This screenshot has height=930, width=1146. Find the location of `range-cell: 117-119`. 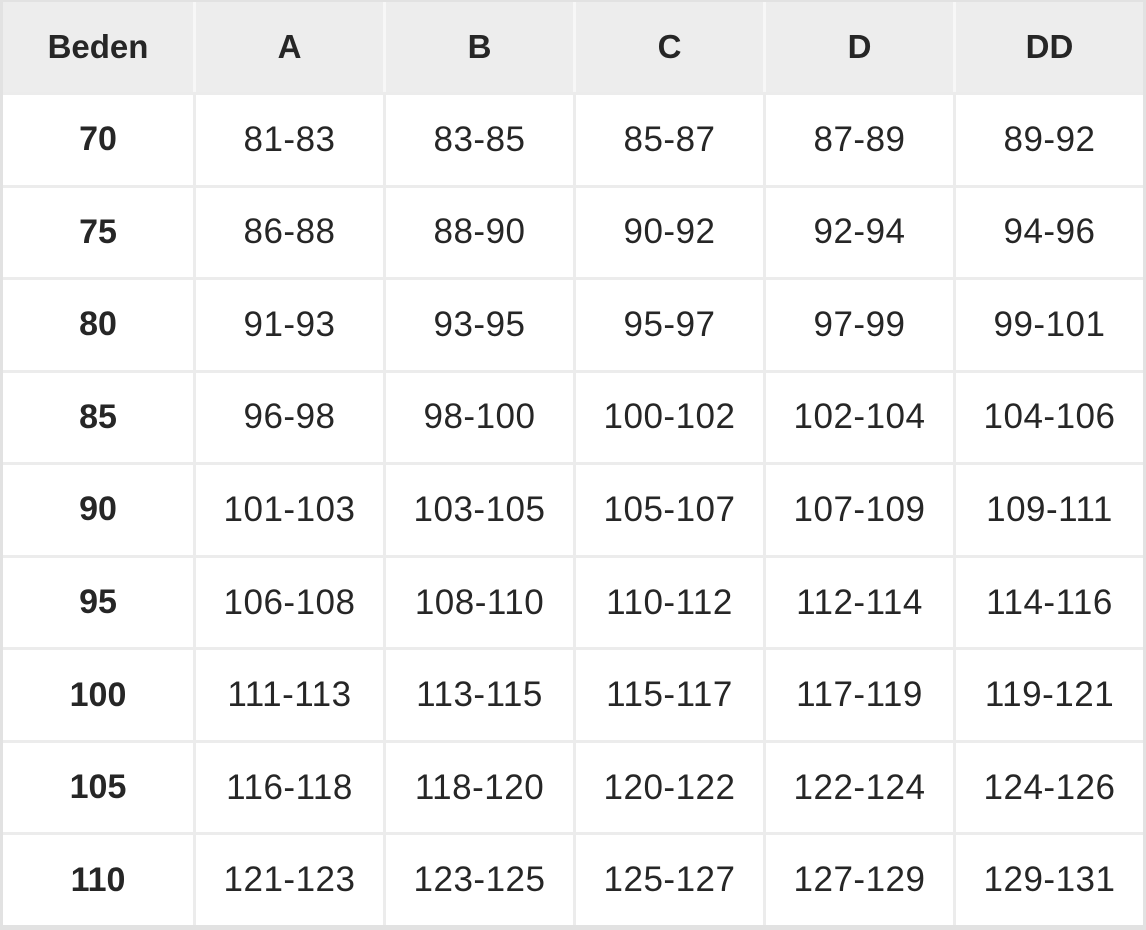

range-cell: 117-119 is located at coordinates (858, 693).